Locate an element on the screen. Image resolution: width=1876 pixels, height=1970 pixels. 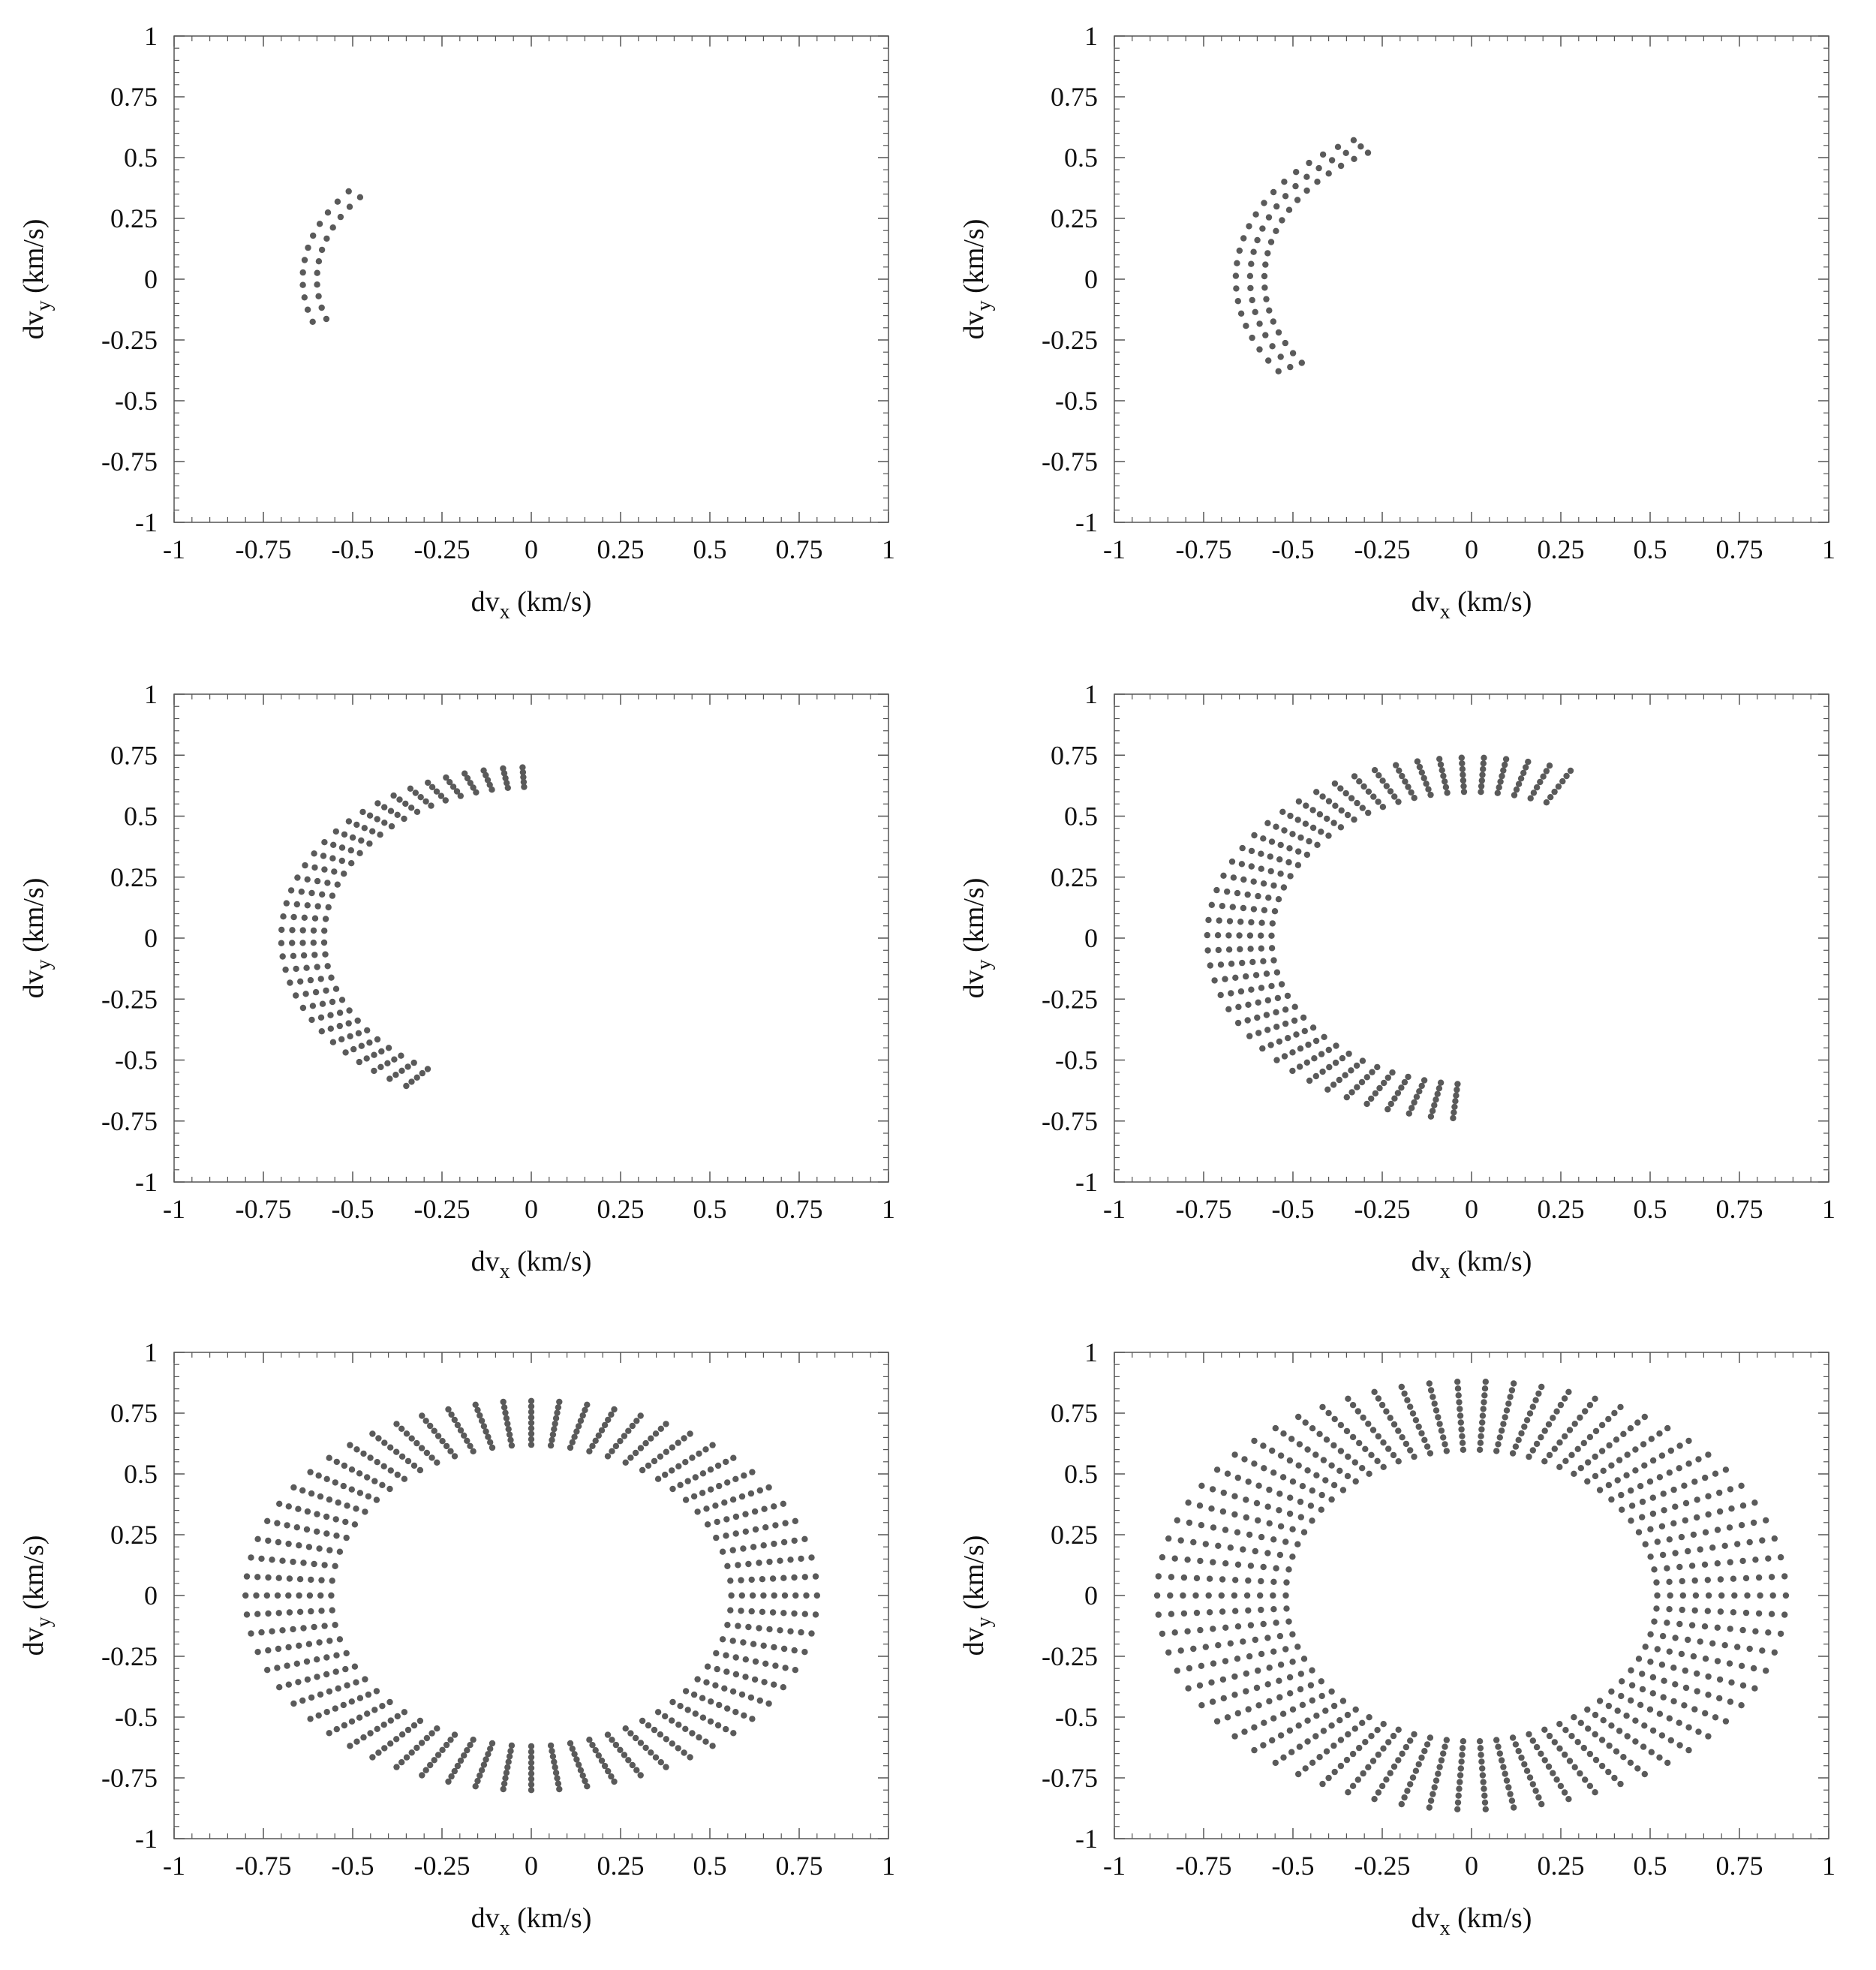
y-tick-label: -0.75 is located at coordinates (129, 1778).